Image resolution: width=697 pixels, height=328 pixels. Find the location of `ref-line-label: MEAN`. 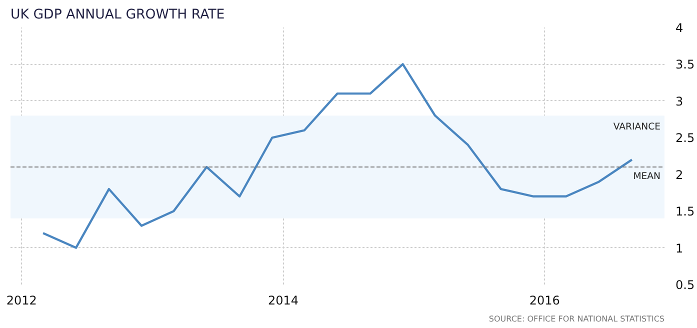

ref-line-label: MEAN is located at coordinates (647, 176).